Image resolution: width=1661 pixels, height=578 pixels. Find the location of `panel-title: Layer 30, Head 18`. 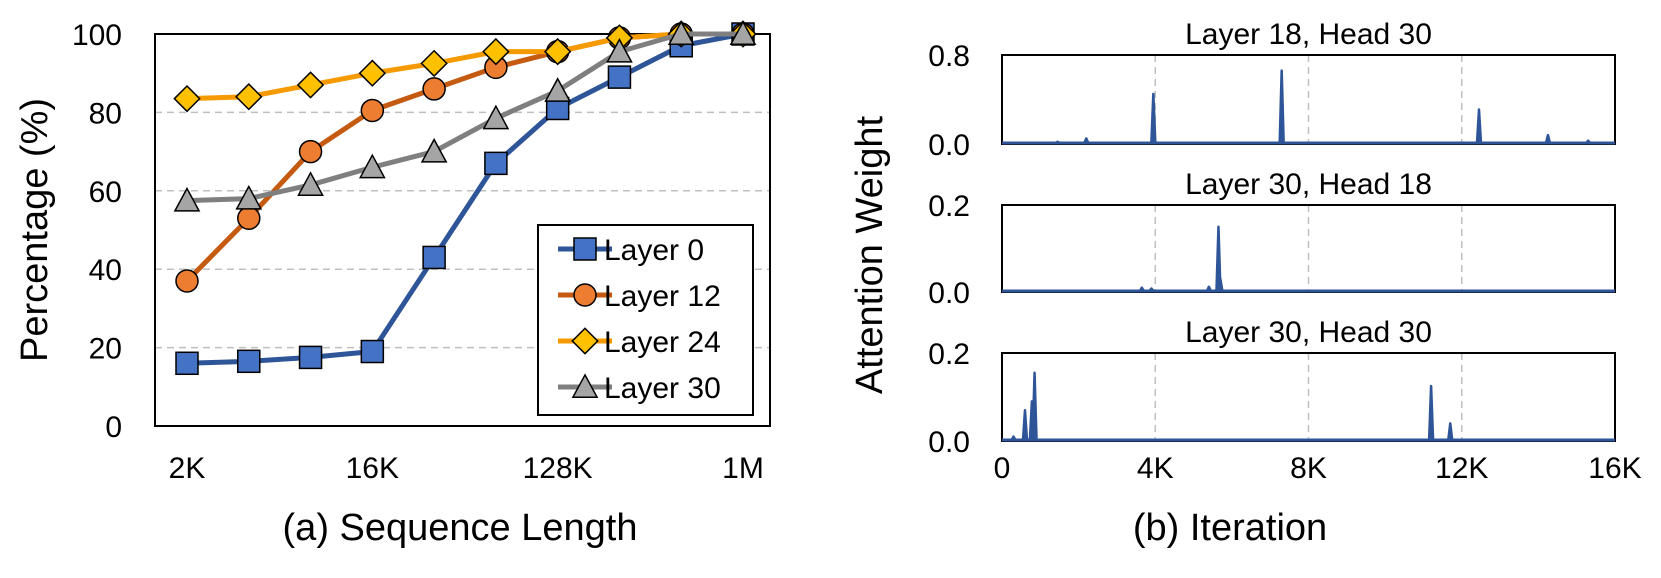

panel-title: Layer 30, Head 18 is located at coordinates (1308, 184).